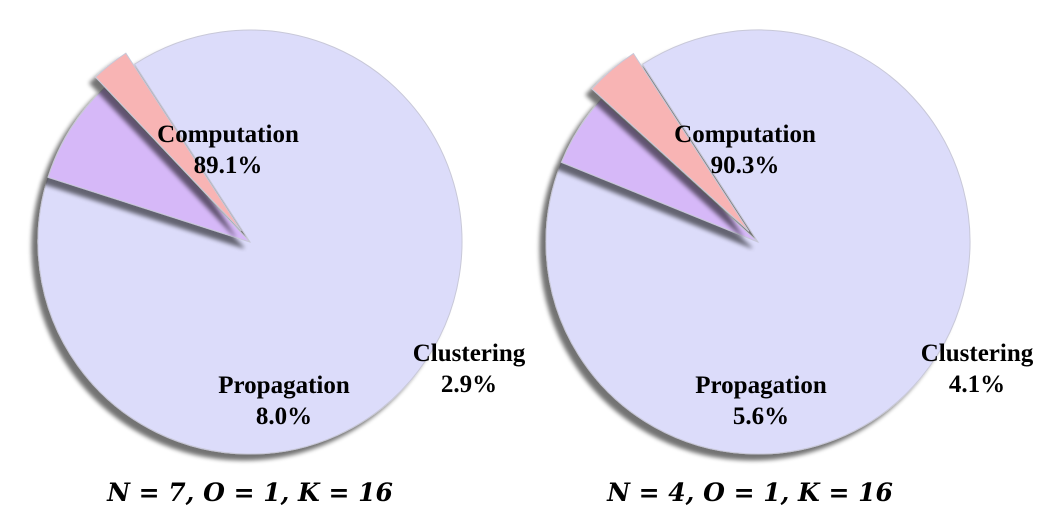  Describe the element at coordinates (749, 492) in the screenshot. I see `pie-caption-right: N = 4, O = 1, K = 16` at that location.